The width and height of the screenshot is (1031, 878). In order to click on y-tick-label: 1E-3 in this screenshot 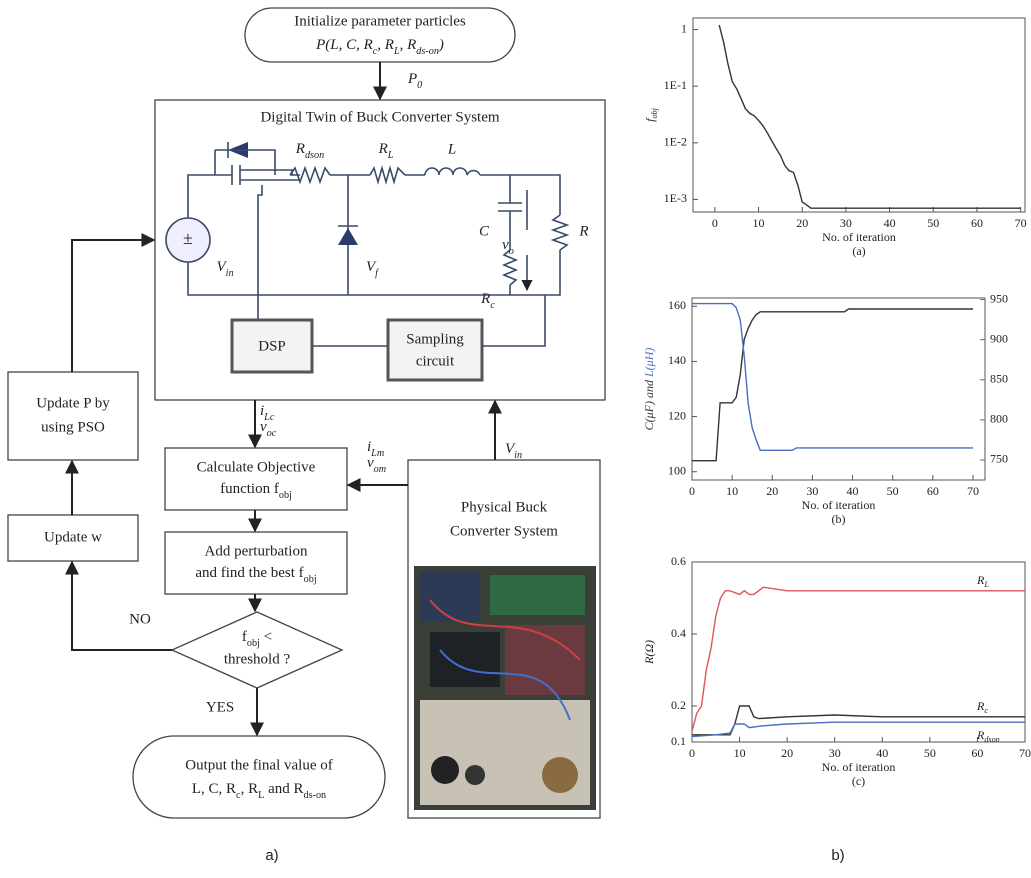, I will do `click(675, 198)`.